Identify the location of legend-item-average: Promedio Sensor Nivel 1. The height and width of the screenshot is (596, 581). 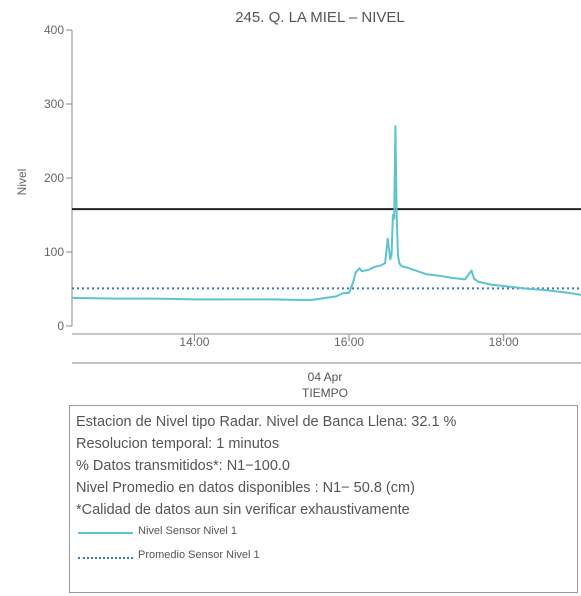
(326, 557).